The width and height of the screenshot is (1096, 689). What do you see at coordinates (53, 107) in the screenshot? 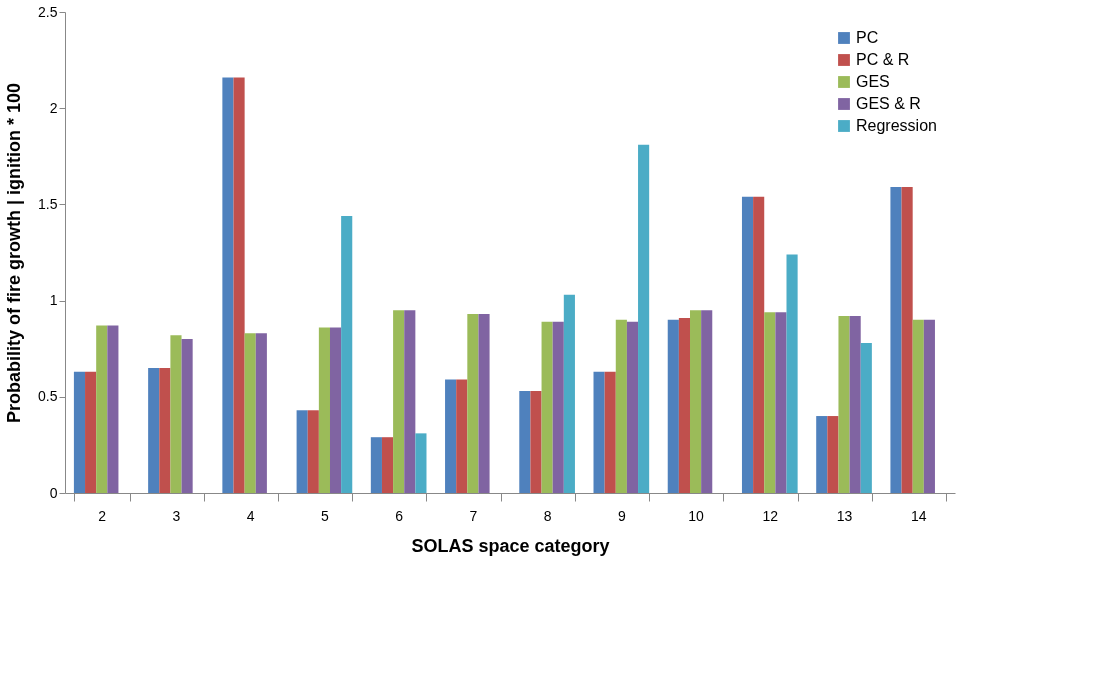
I see `y-tick-label: 2` at bounding box center [53, 107].